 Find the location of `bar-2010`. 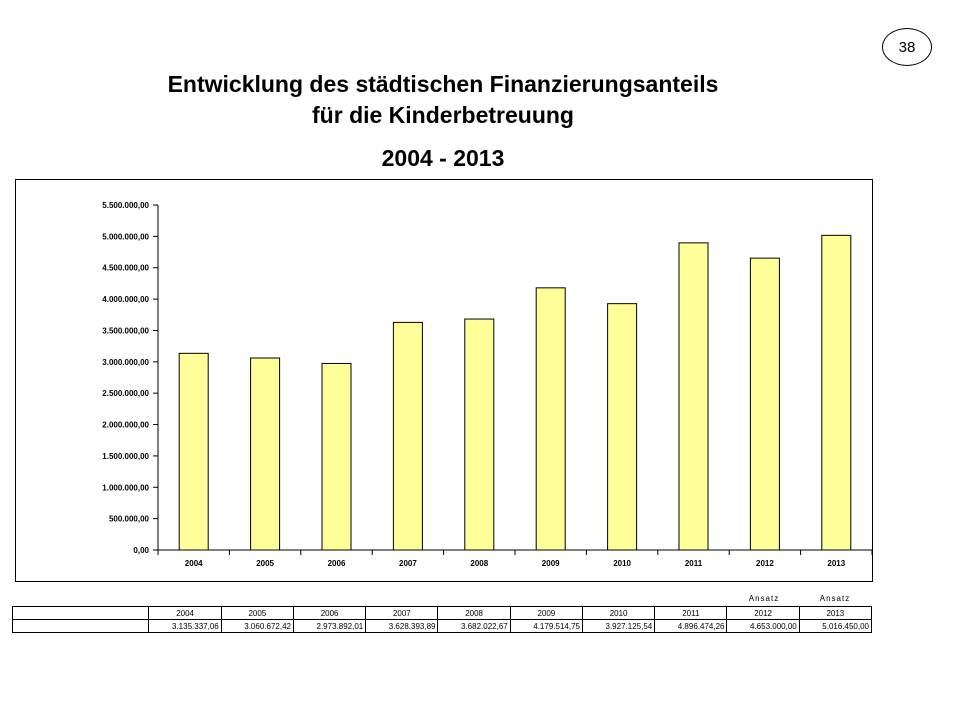

bar-2010 is located at coordinates (622, 427).